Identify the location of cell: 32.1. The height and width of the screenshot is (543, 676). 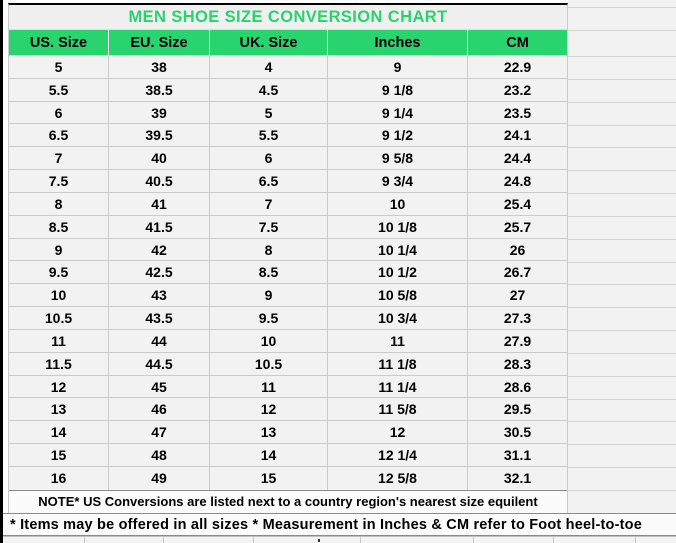
(517, 478).